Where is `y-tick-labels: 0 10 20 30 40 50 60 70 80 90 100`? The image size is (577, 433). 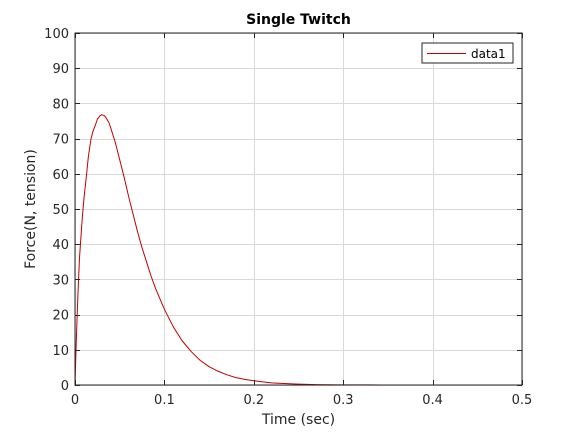 y-tick-labels: 0 10 20 30 40 50 60 70 80 90 100 is located at coordinates (56, 210).